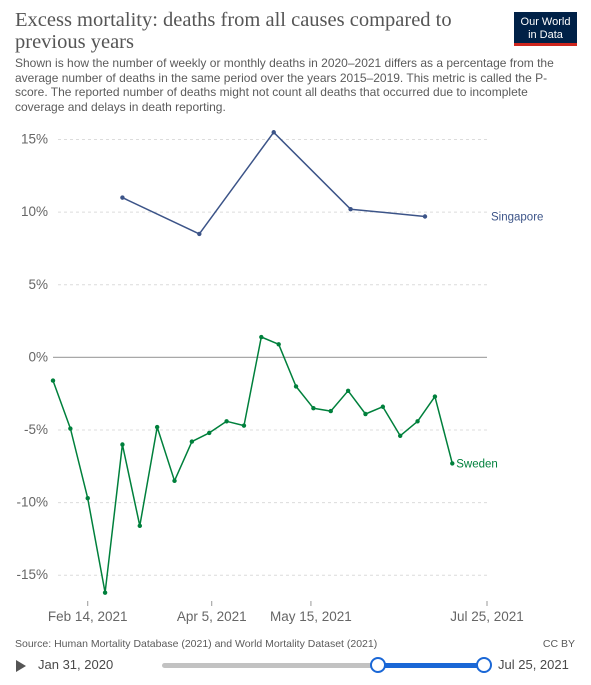 The image size is (591, 685). I want to click on timeline-start-handle, so click(377, 665).